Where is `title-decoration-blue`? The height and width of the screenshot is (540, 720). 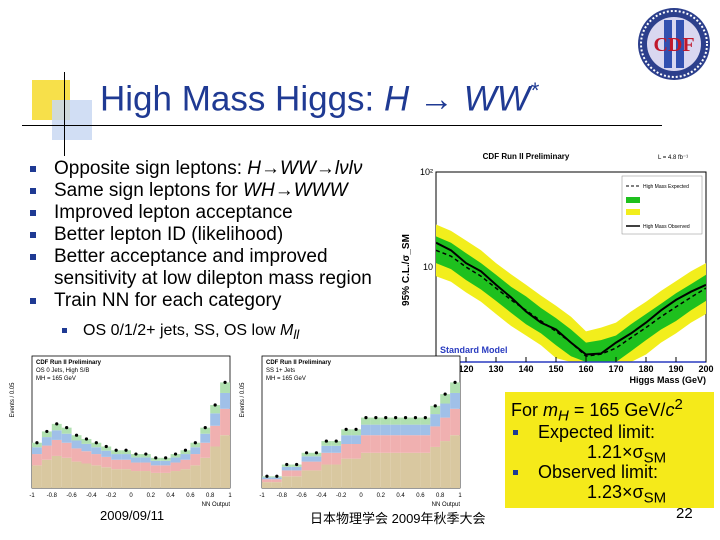
title-decoration-blue is located at coordinates (72, 120).